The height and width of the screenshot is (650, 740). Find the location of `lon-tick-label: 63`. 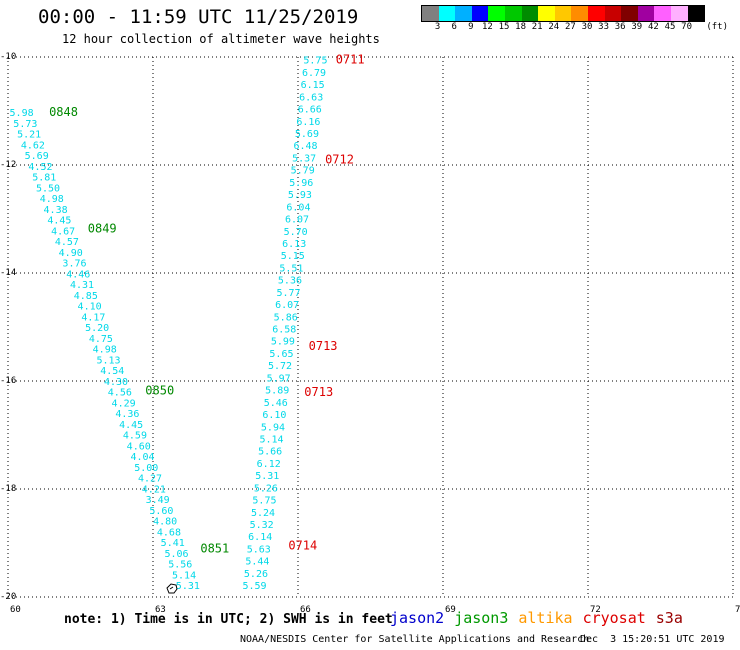

lon-tick-label: 63 is located at coordinates (160, 610).